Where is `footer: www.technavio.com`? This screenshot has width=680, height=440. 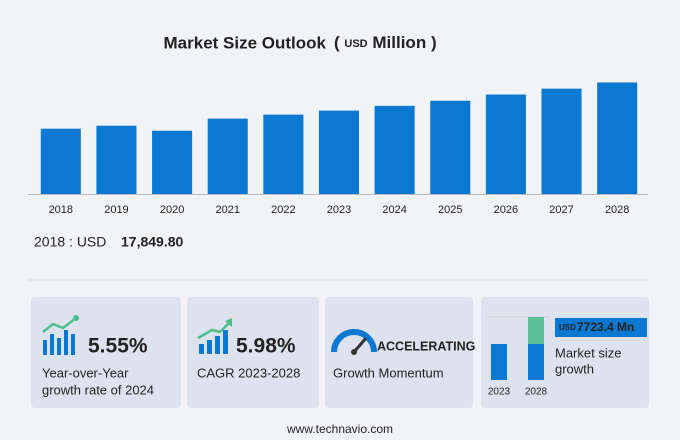
footer: www.technavio.com is located at coordinates (339, 429).